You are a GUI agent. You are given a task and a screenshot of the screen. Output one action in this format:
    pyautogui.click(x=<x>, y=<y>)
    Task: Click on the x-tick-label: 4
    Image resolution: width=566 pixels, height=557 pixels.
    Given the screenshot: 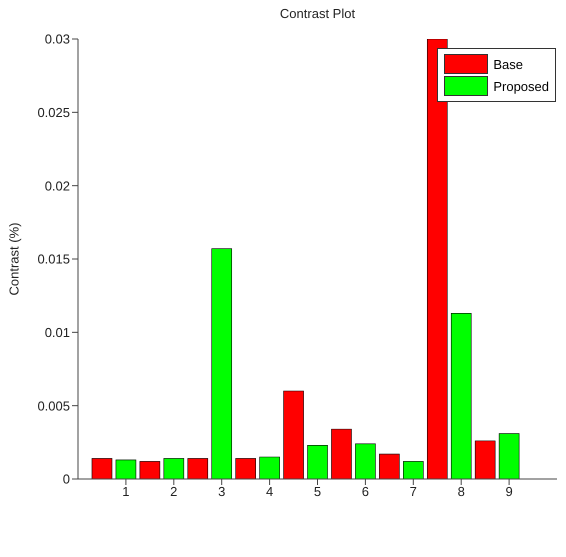 What is the action you would take?
    pyautogui.click(x=270, y=492)
    